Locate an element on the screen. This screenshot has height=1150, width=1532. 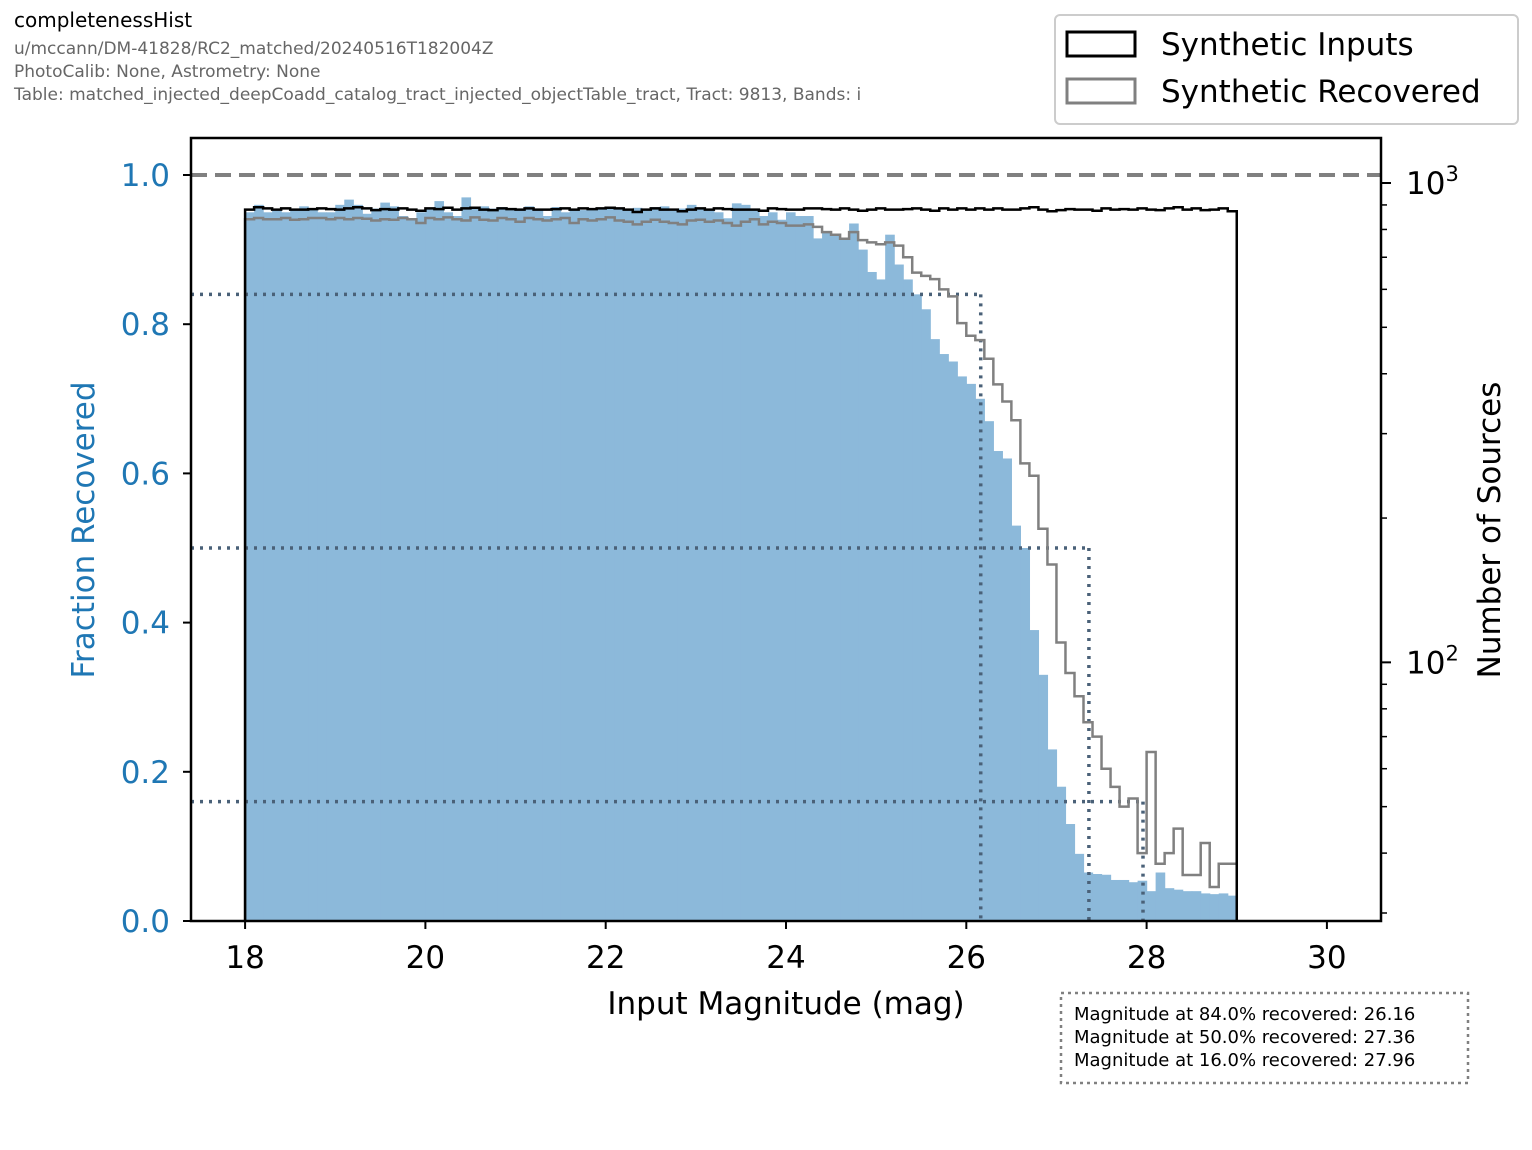
annotation-line-84: Magnitude at 84.0% recovered: 26.16 is located at coordinates (1244, 1014).